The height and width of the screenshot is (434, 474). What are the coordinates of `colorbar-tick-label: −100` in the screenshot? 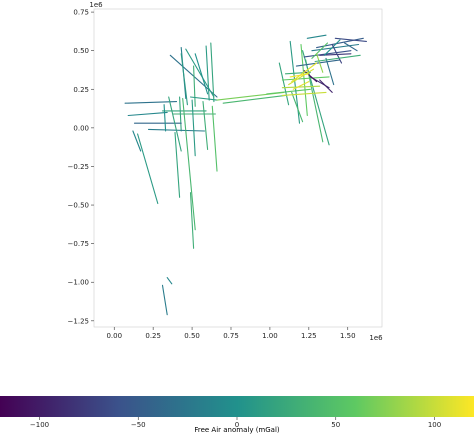 It's located at (39, 425).